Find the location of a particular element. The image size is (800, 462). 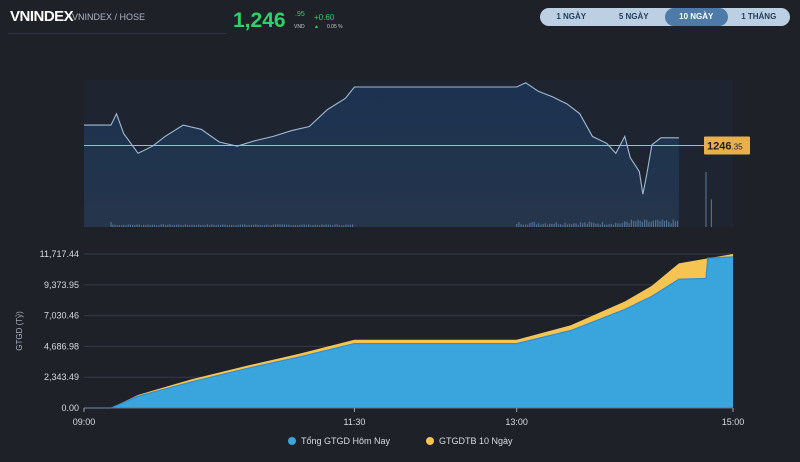

legend-item-average: GTGDTB 10 Ngày is located at coordinates (469, 441).